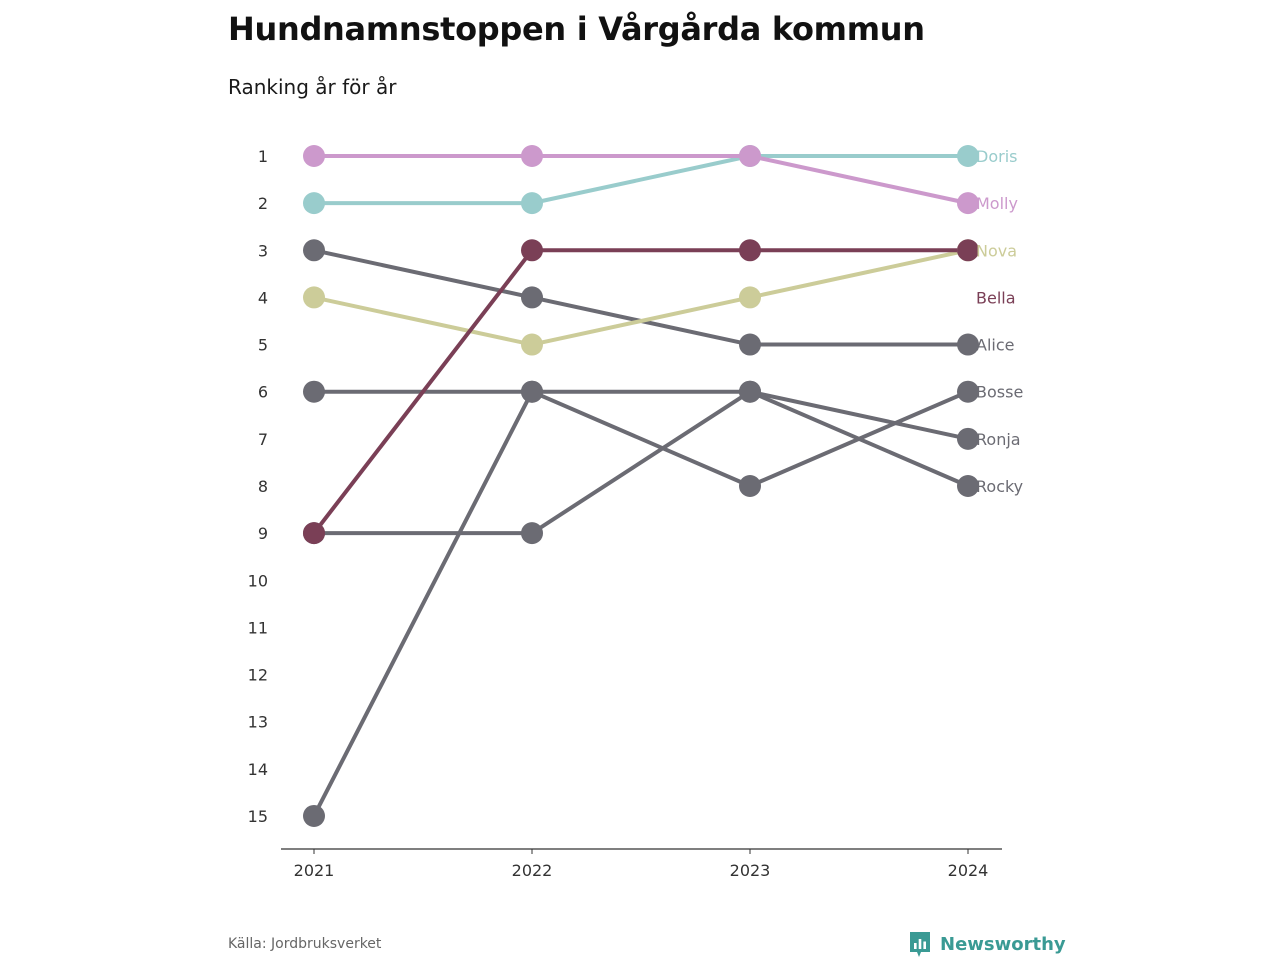  I want to click on y-tick-label: 10, so click(258, 580).